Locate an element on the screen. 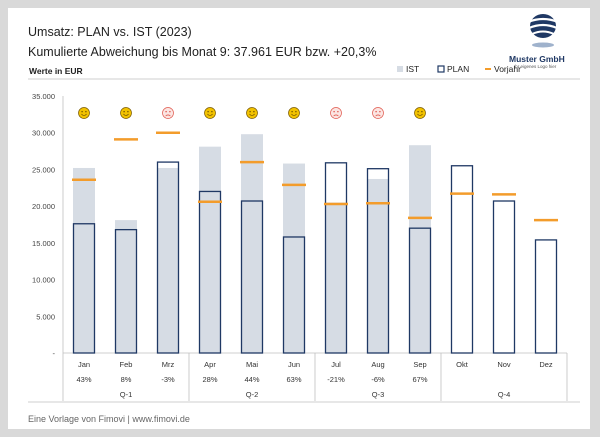  y-tick-label: 15.000 is located at coordinates (43, 243).